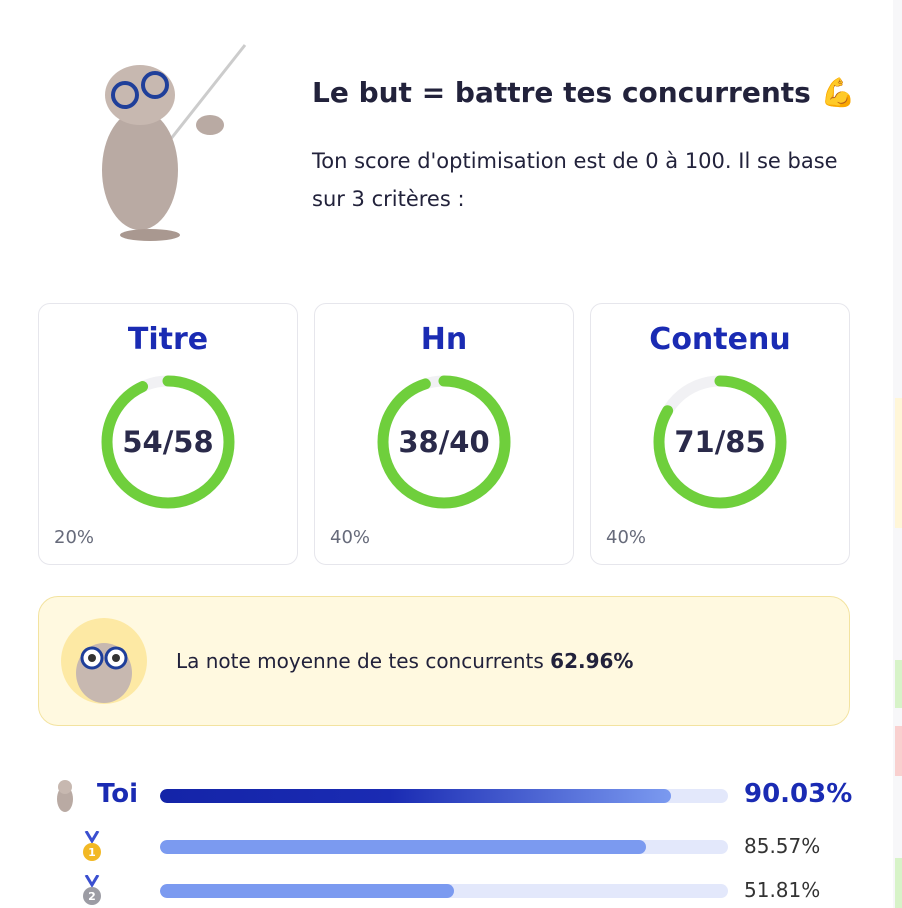 This screenshot has height=908, width=902. I want to click on rank-score: 90.03%, so click(798, 794).